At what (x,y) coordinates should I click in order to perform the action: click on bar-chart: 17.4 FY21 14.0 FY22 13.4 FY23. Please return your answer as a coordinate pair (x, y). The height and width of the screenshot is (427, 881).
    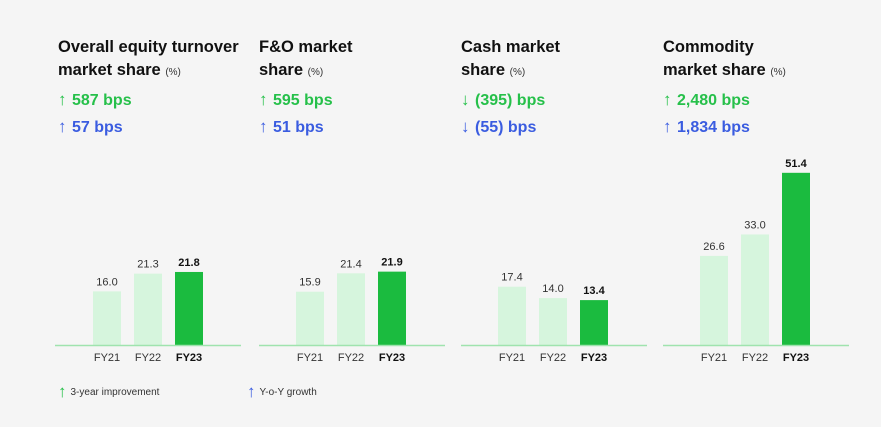
    Looking at the image, I should click on (554, 318).